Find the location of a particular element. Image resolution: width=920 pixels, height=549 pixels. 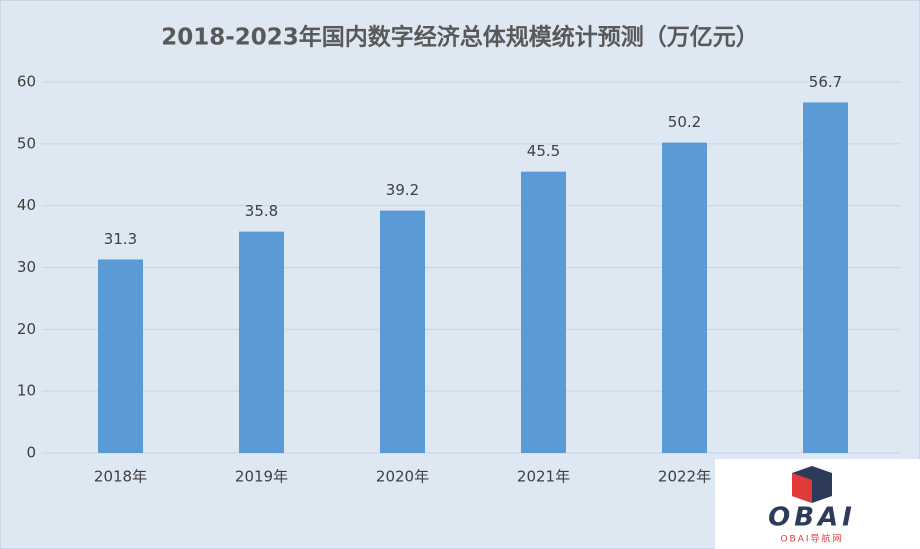

y-tick-label: 50 is located at coordinates (26, 143).